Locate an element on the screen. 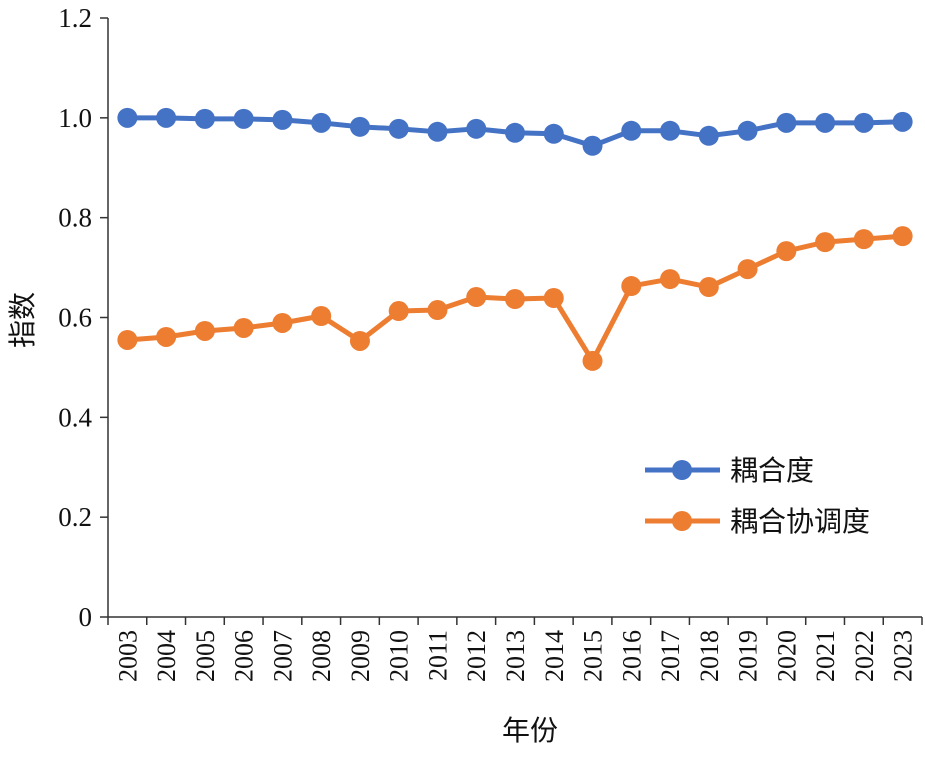 This screenshot has width=925, height=757. x-tick-label: 2022 is located at coordinates (864, 656).